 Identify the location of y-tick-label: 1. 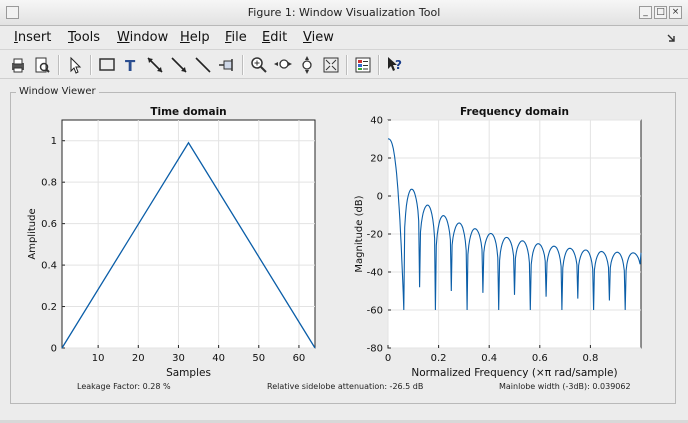
(54, 141).